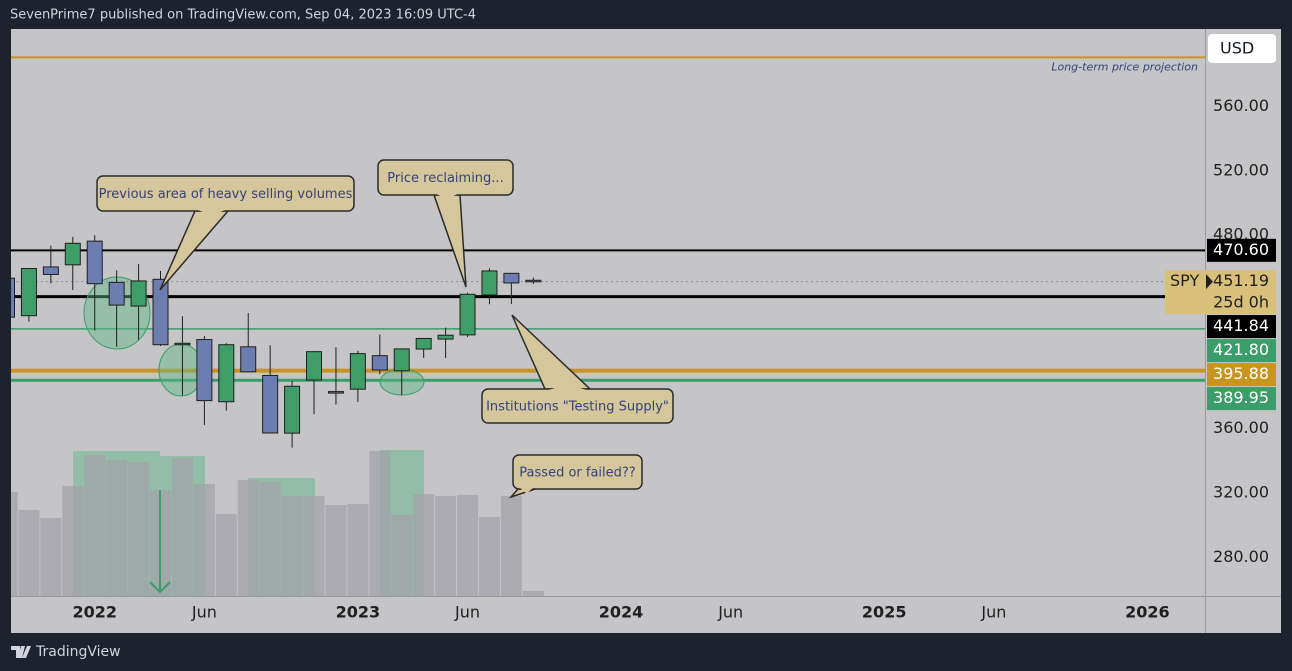 The height and width of the screenshot is (671, 1292). I want to click on symbol-label: SPY, so click(1184, 280).